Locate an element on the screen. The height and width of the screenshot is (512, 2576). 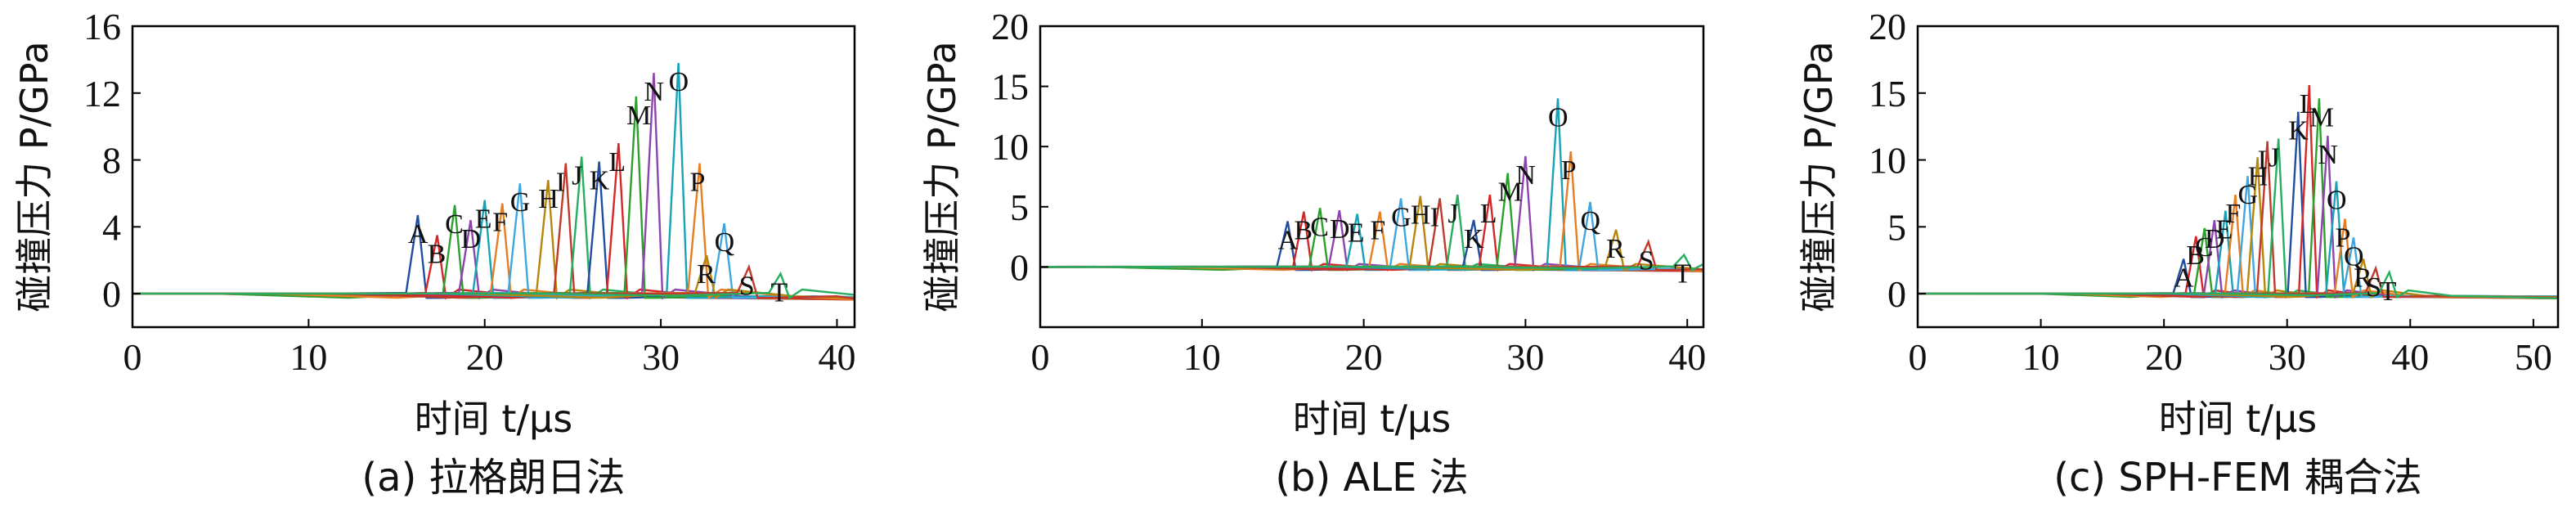
y-tick-label: 12 is located at coordinates (102, 94).